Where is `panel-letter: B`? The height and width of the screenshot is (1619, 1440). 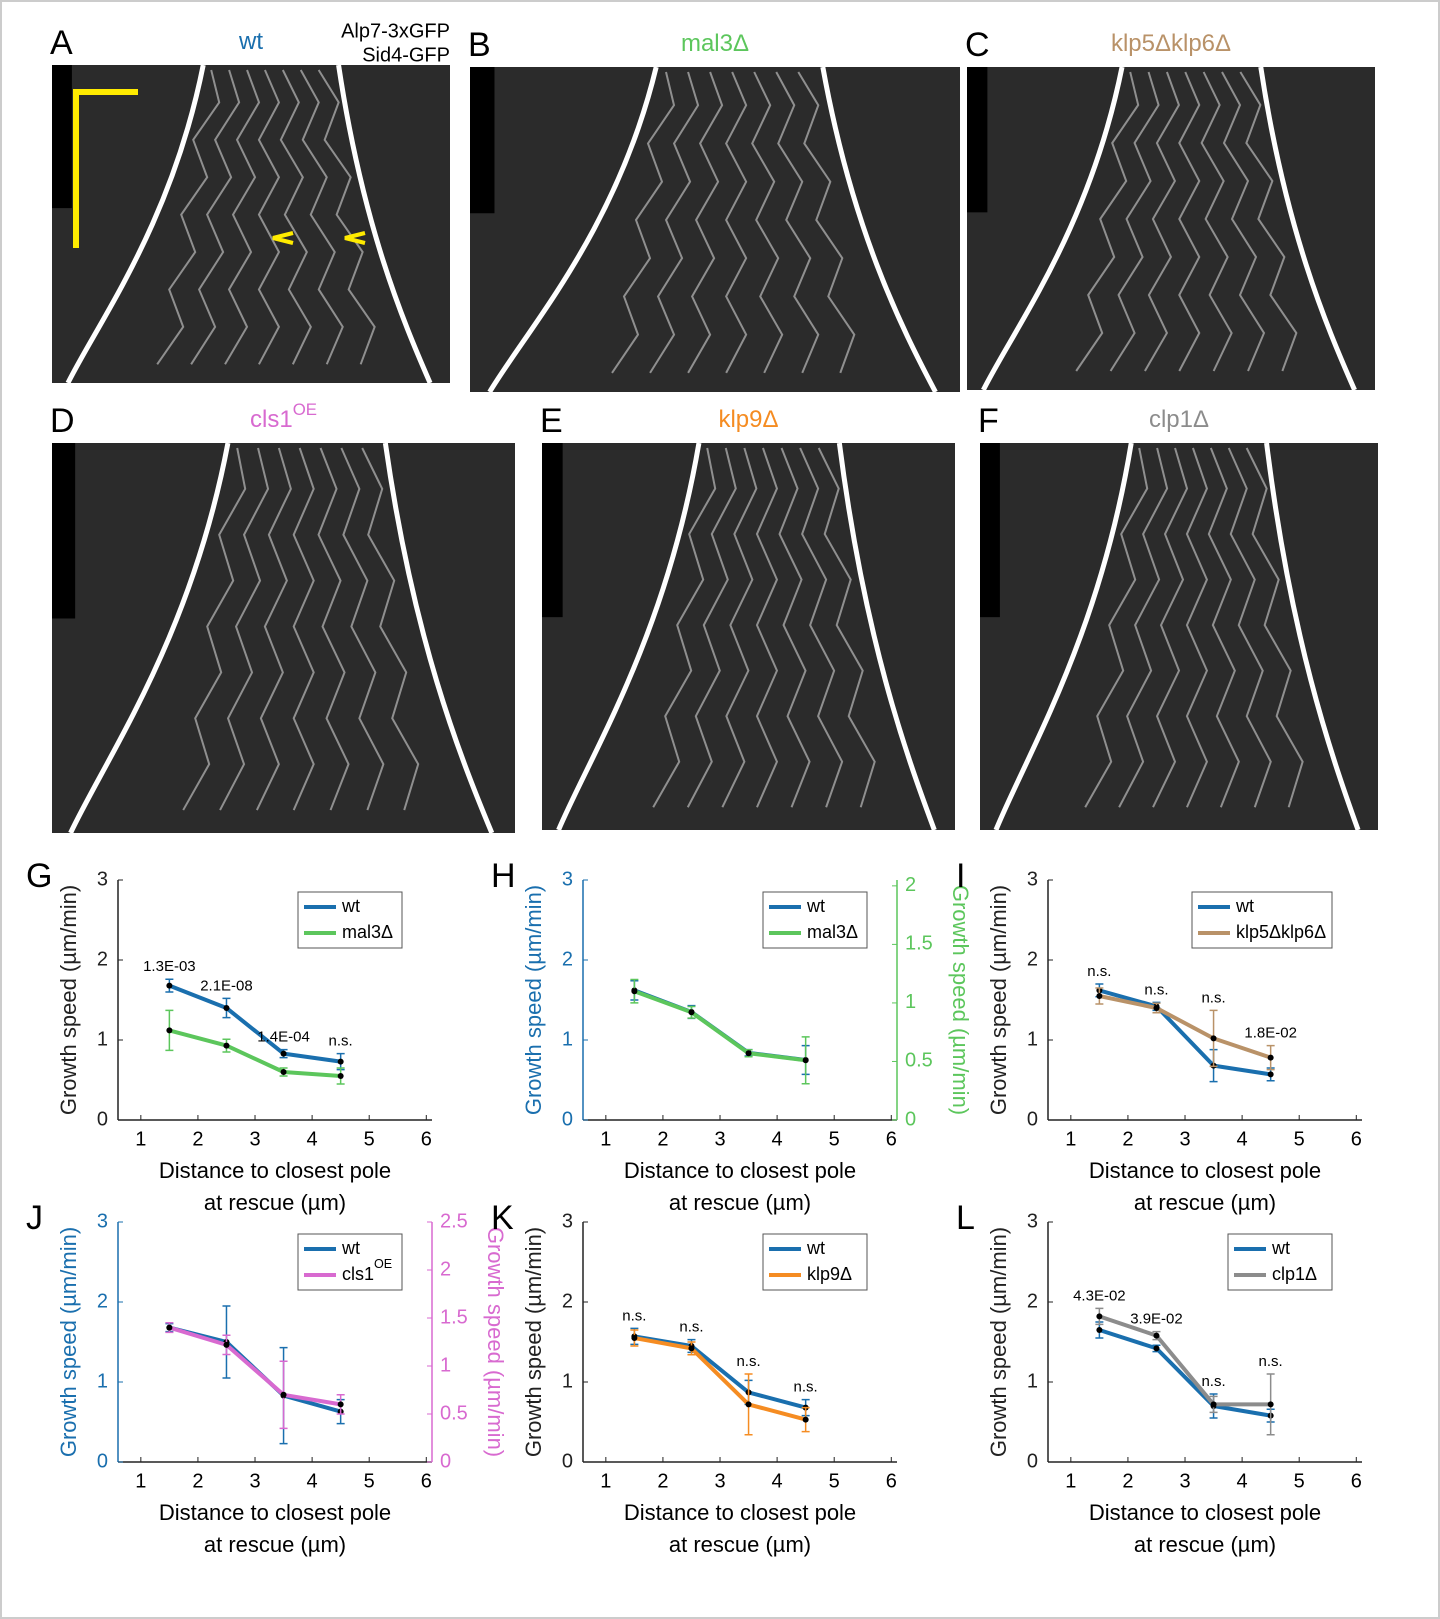
panel-letter: B is located at coordinates (479, 45).